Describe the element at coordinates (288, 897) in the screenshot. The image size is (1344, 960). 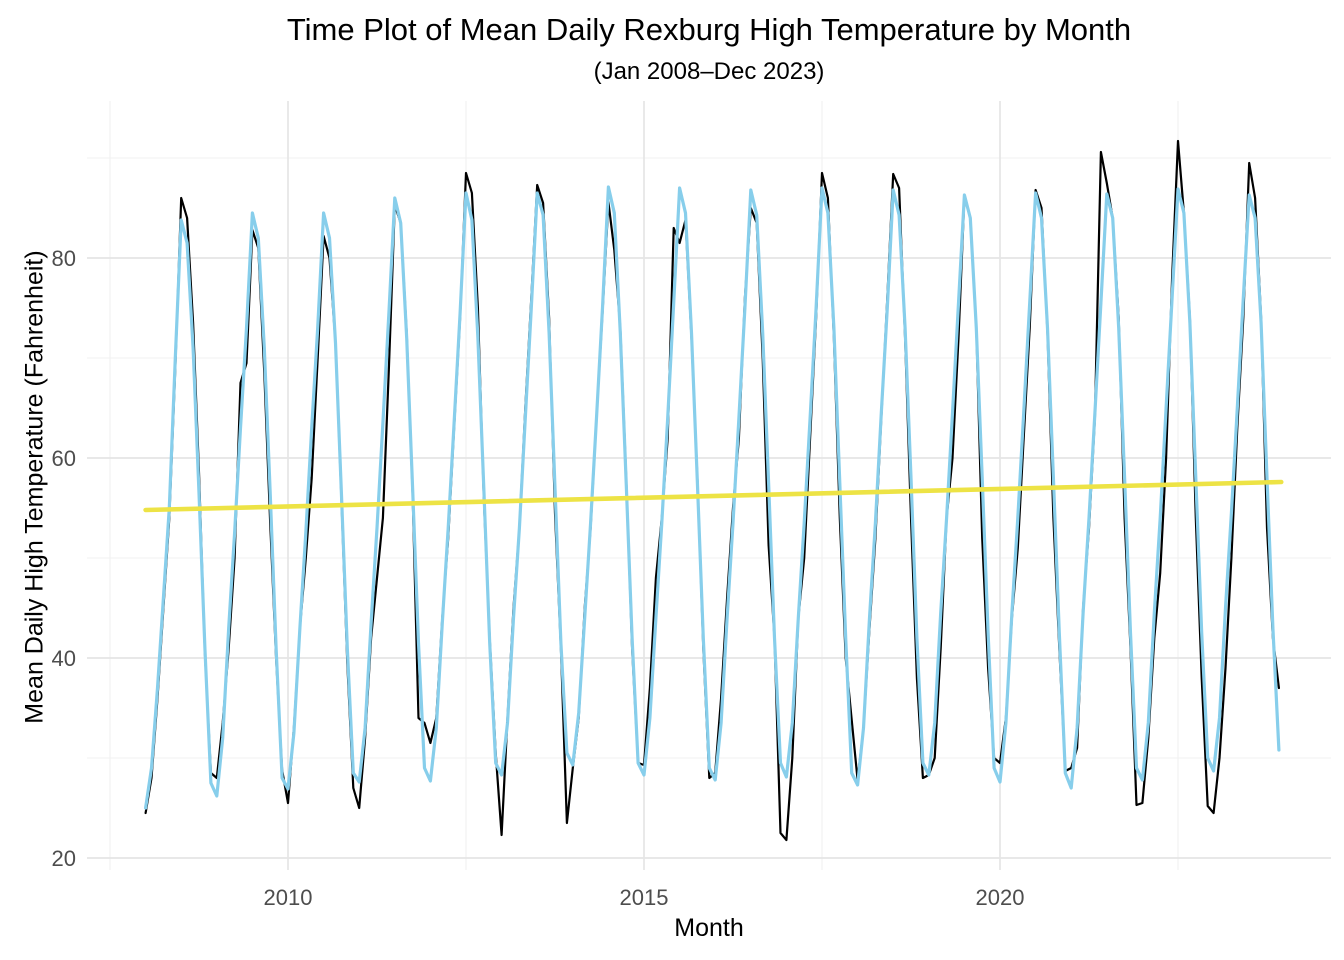
I see `x-tick-label: 2010` at that location.